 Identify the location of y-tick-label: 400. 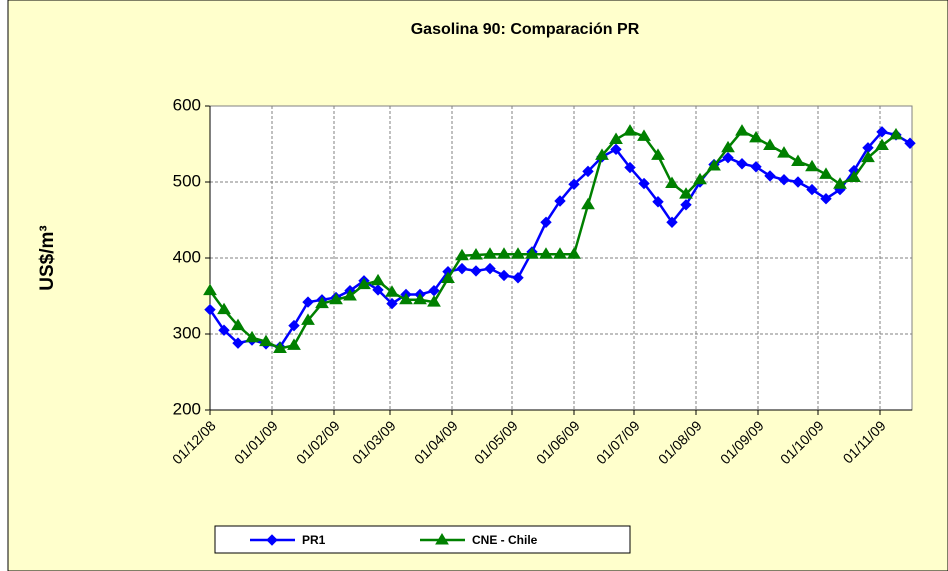
(187, 256).